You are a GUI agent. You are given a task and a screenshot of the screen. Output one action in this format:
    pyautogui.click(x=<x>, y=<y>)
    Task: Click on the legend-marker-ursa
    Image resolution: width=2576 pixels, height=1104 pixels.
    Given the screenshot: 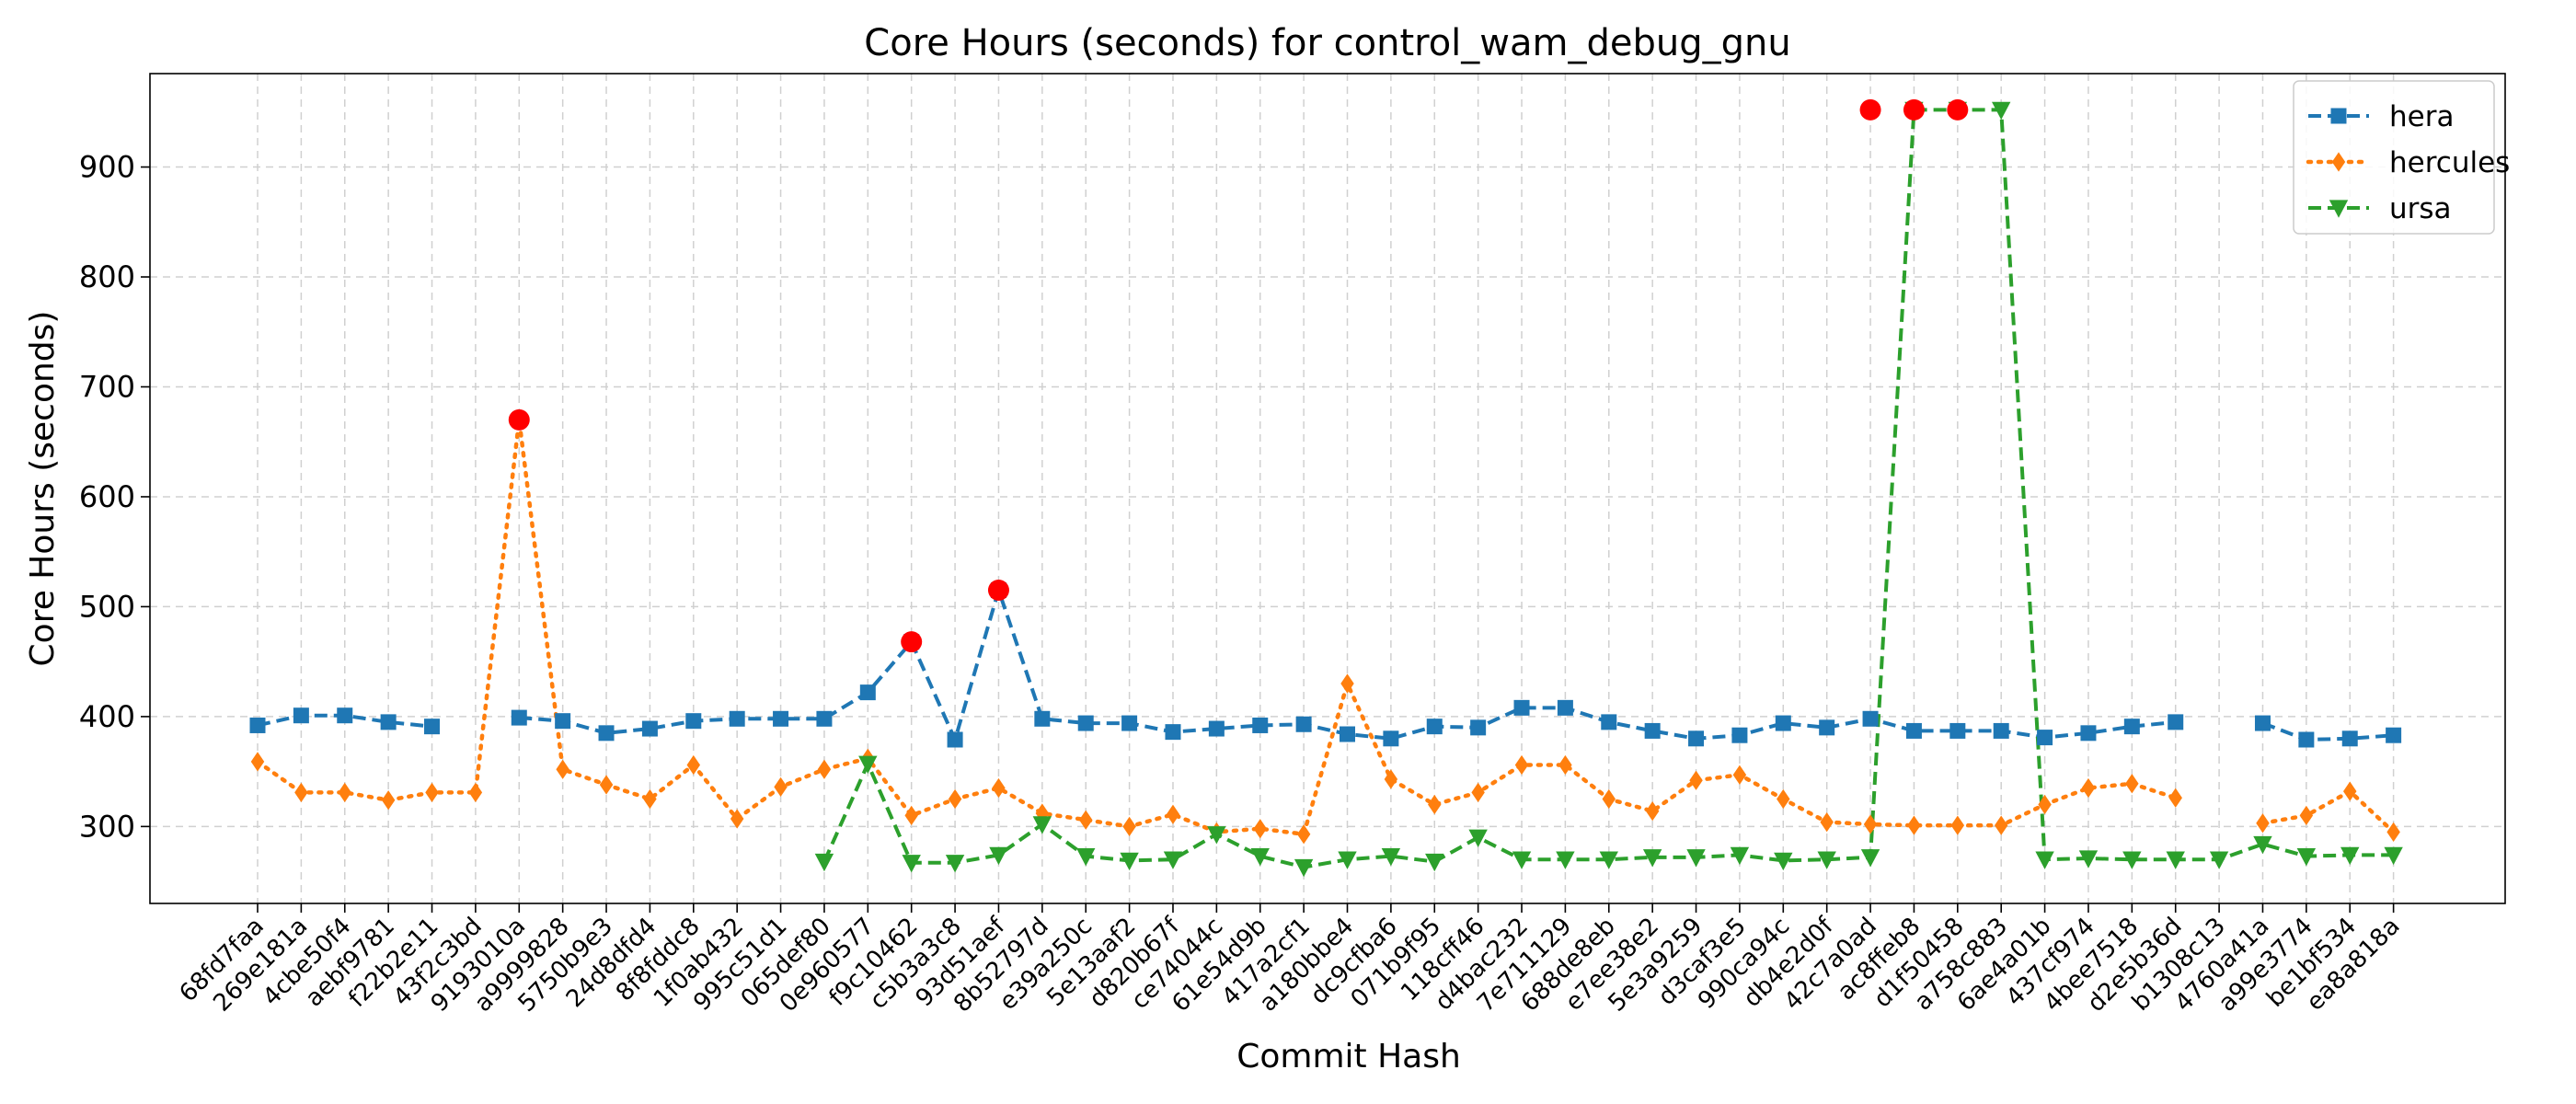 What is the action you would take?
    pyautogui.click(x=2339, y=209)
    